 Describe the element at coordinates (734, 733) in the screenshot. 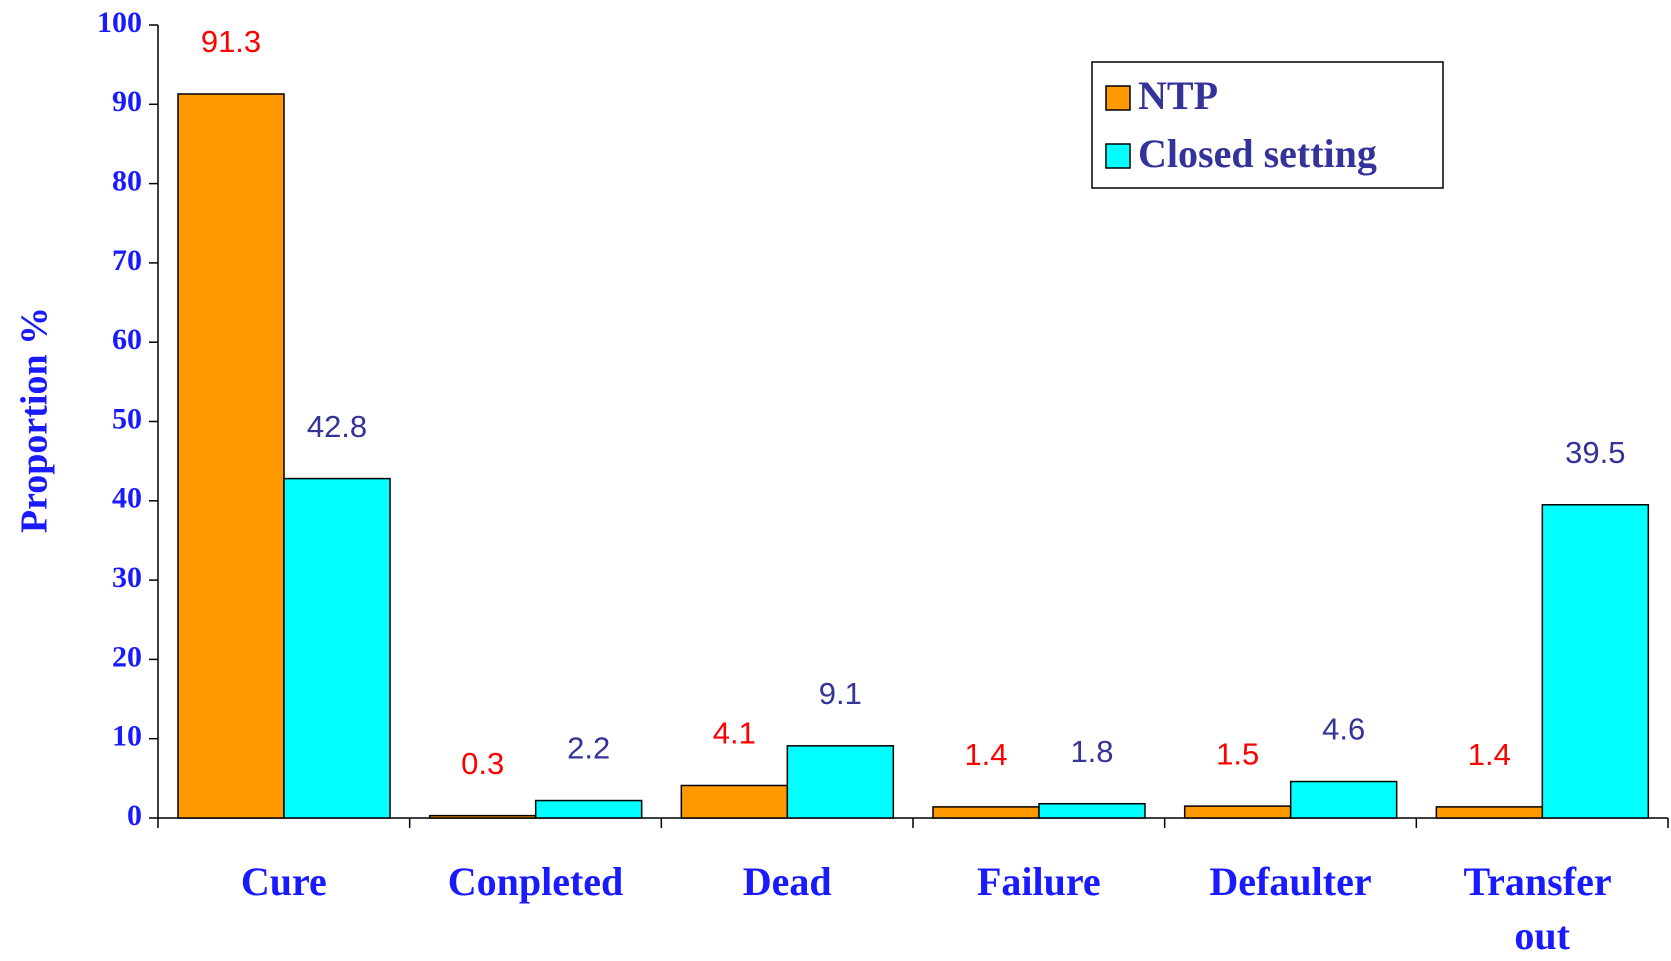

I see `value-label: 4.1` at that location.